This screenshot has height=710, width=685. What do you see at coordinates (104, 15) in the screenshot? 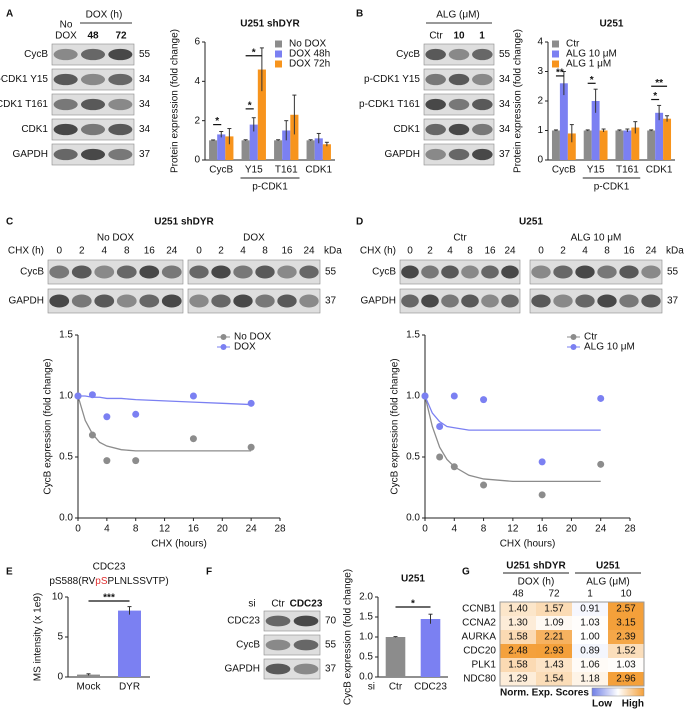
I see `blot-header: DOX (h)` at bounding box center [104, 15].